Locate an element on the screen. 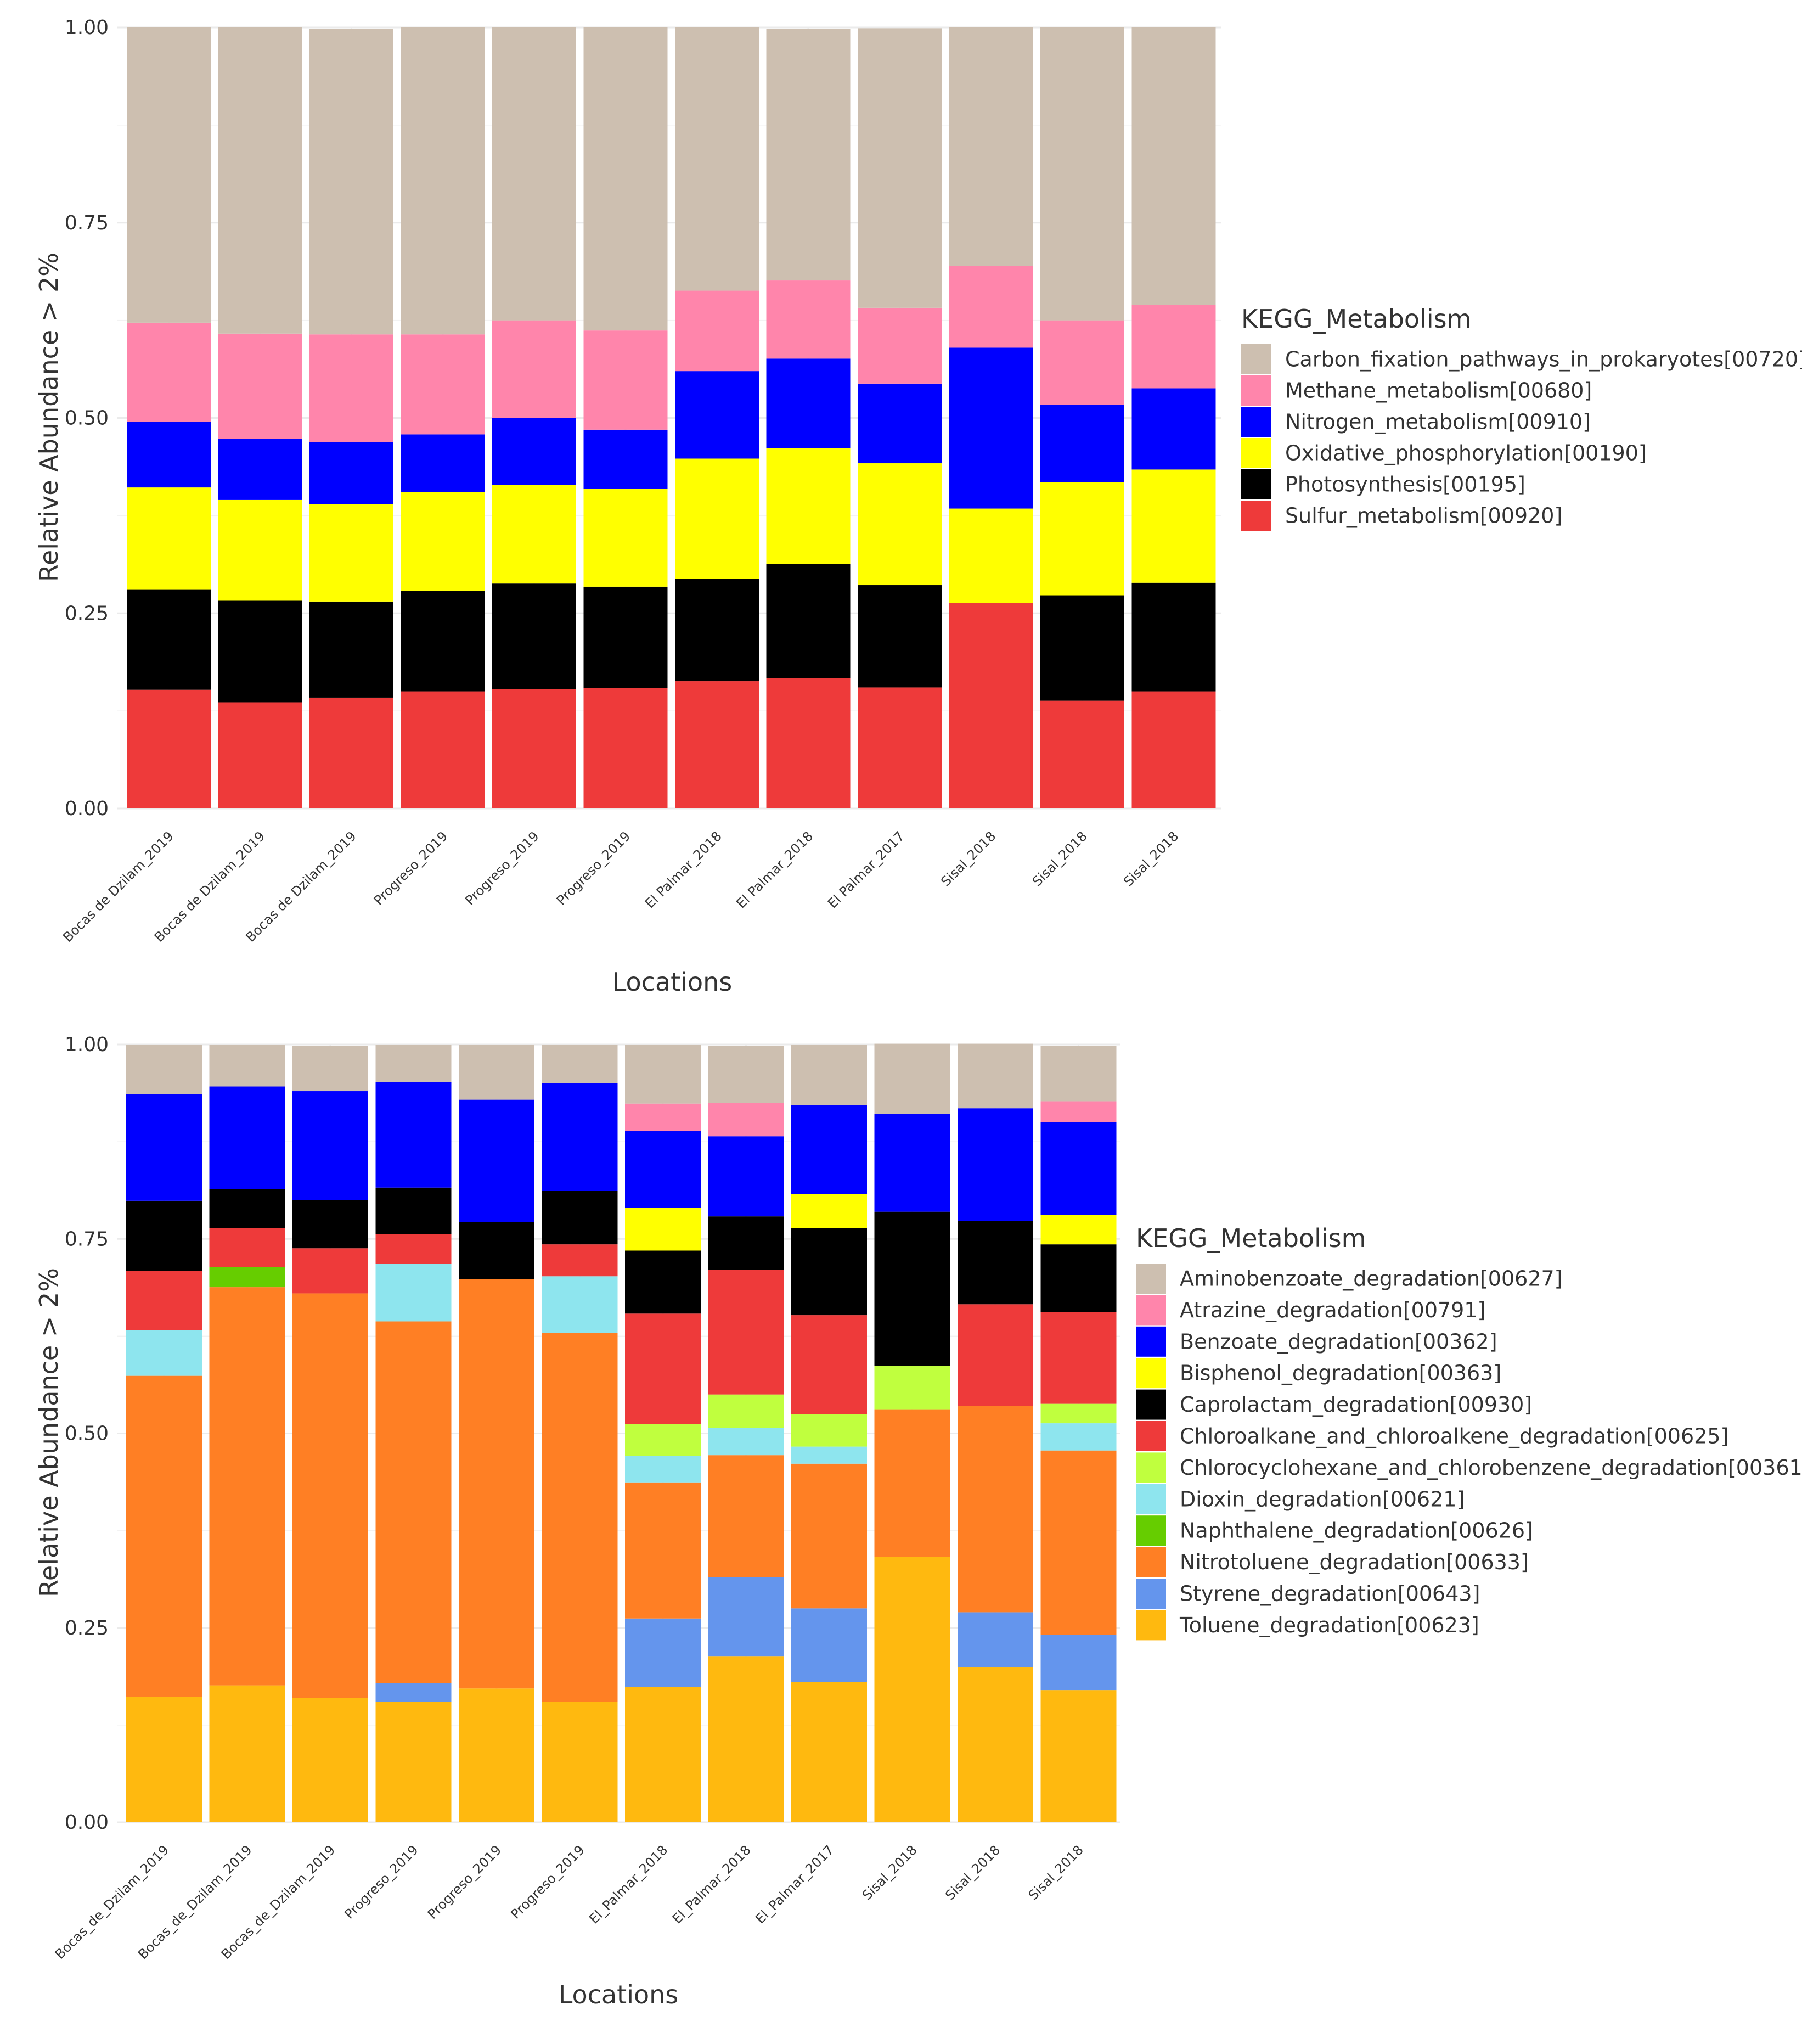  y-tick-label: 1.00 is located at coordinates (87, 1045).